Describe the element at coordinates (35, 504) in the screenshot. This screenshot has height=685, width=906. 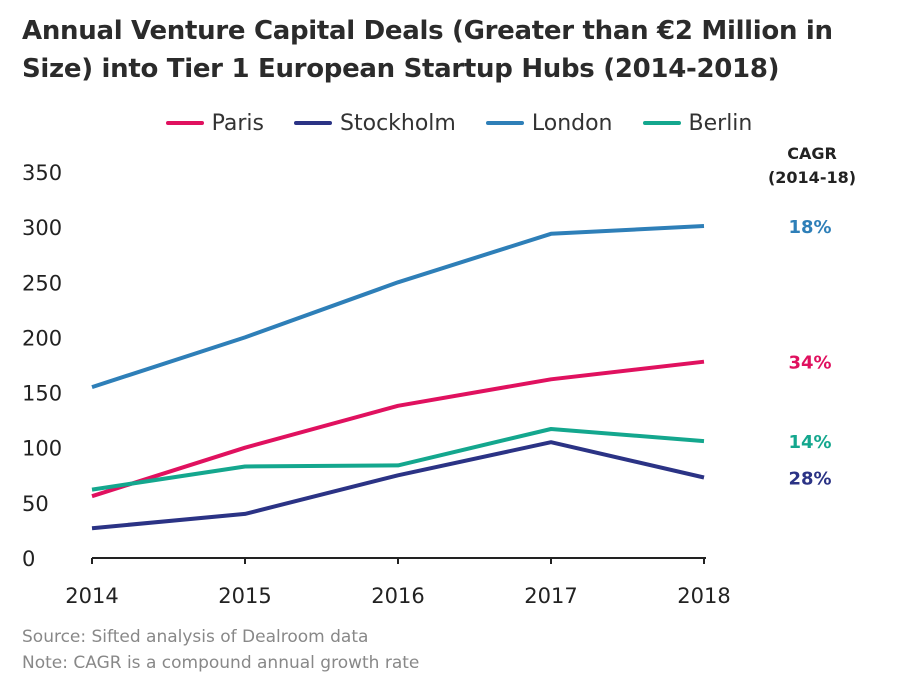
I see `y-tick-label-50: 50` at that location.